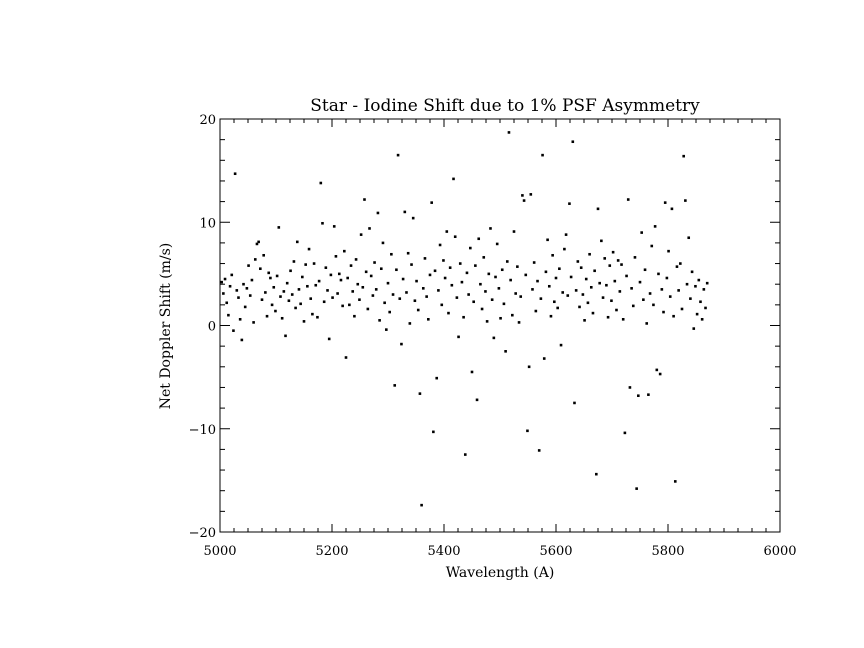  Describe the element at coordinates (212, 327) in the screenshot. I see `y-tick-label: 0` at that location.